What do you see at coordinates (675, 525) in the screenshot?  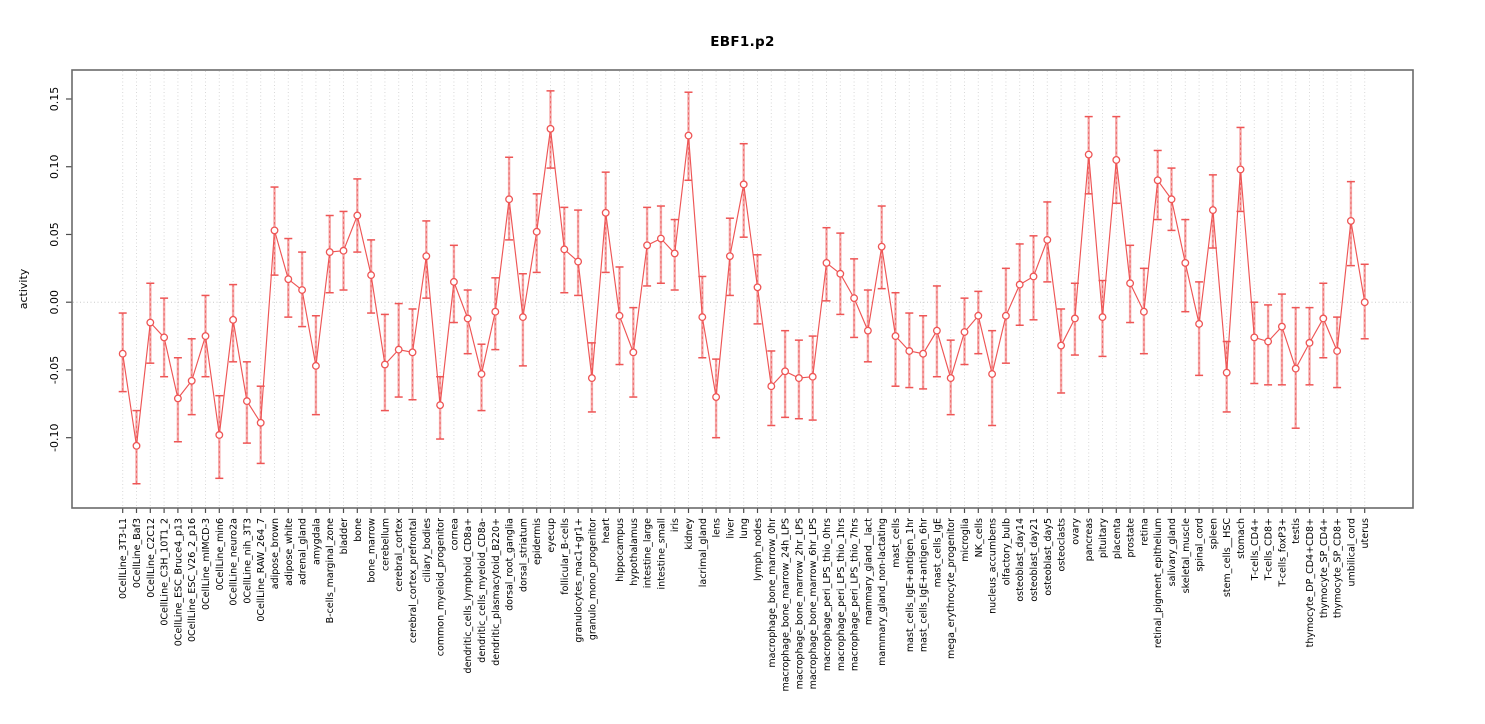 I see `x-tick-label: iris` at bounding box center [675, 525].